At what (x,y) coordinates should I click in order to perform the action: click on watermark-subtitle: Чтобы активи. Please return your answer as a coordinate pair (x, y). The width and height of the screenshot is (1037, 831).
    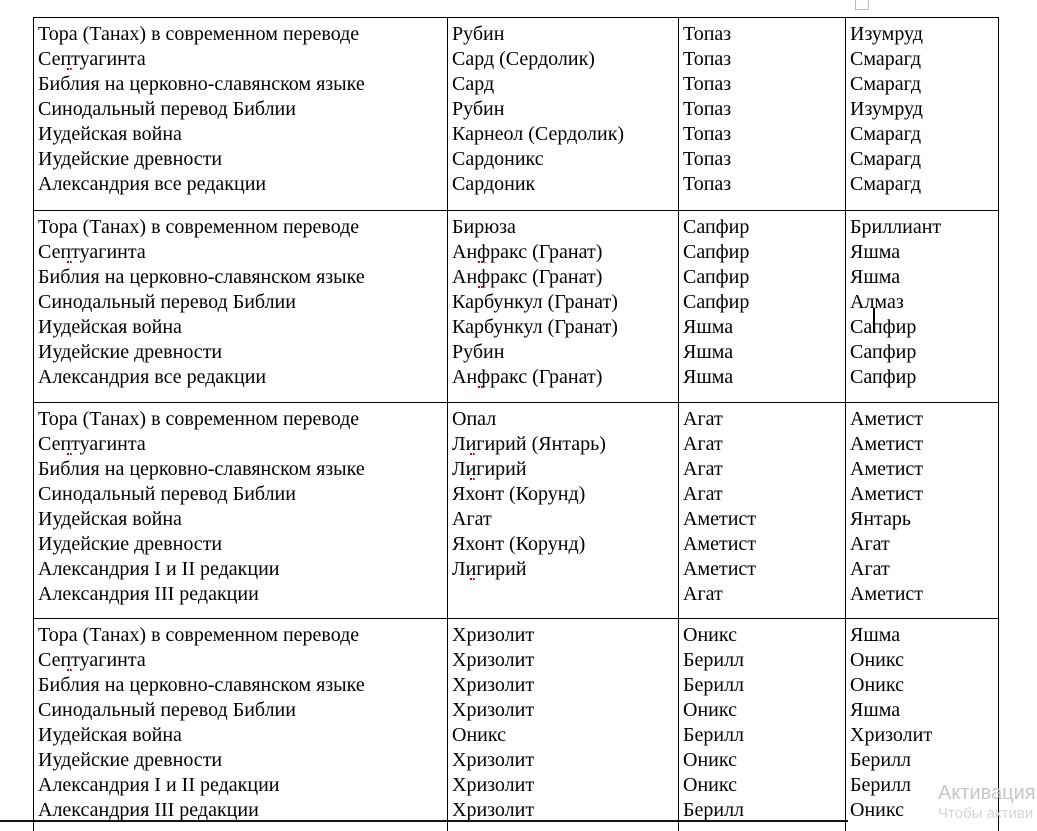
    Looking at the image, I should click on (986, 813).